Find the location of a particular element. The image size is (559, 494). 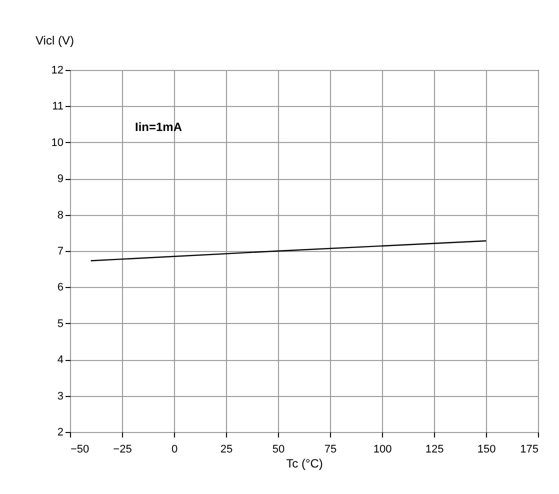

y-tick-label: 12 is located at coordinates (57, 70).